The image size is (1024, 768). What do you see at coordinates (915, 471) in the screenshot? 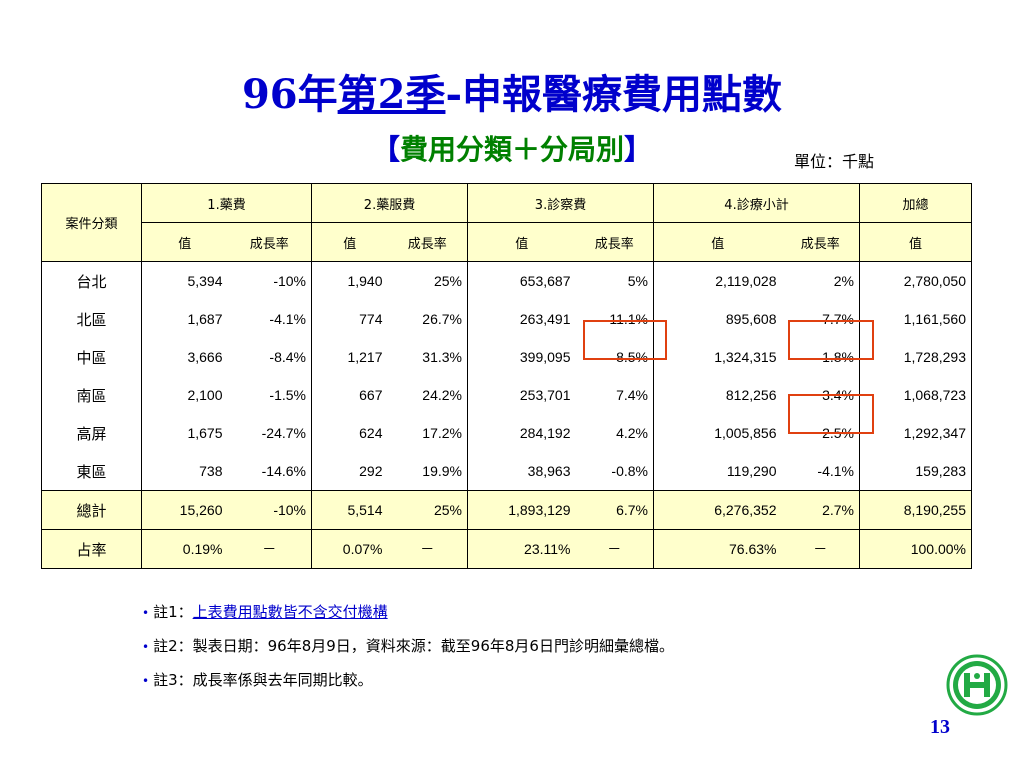
I see `table-cell: 159,283` at bounding box center [915, 471].